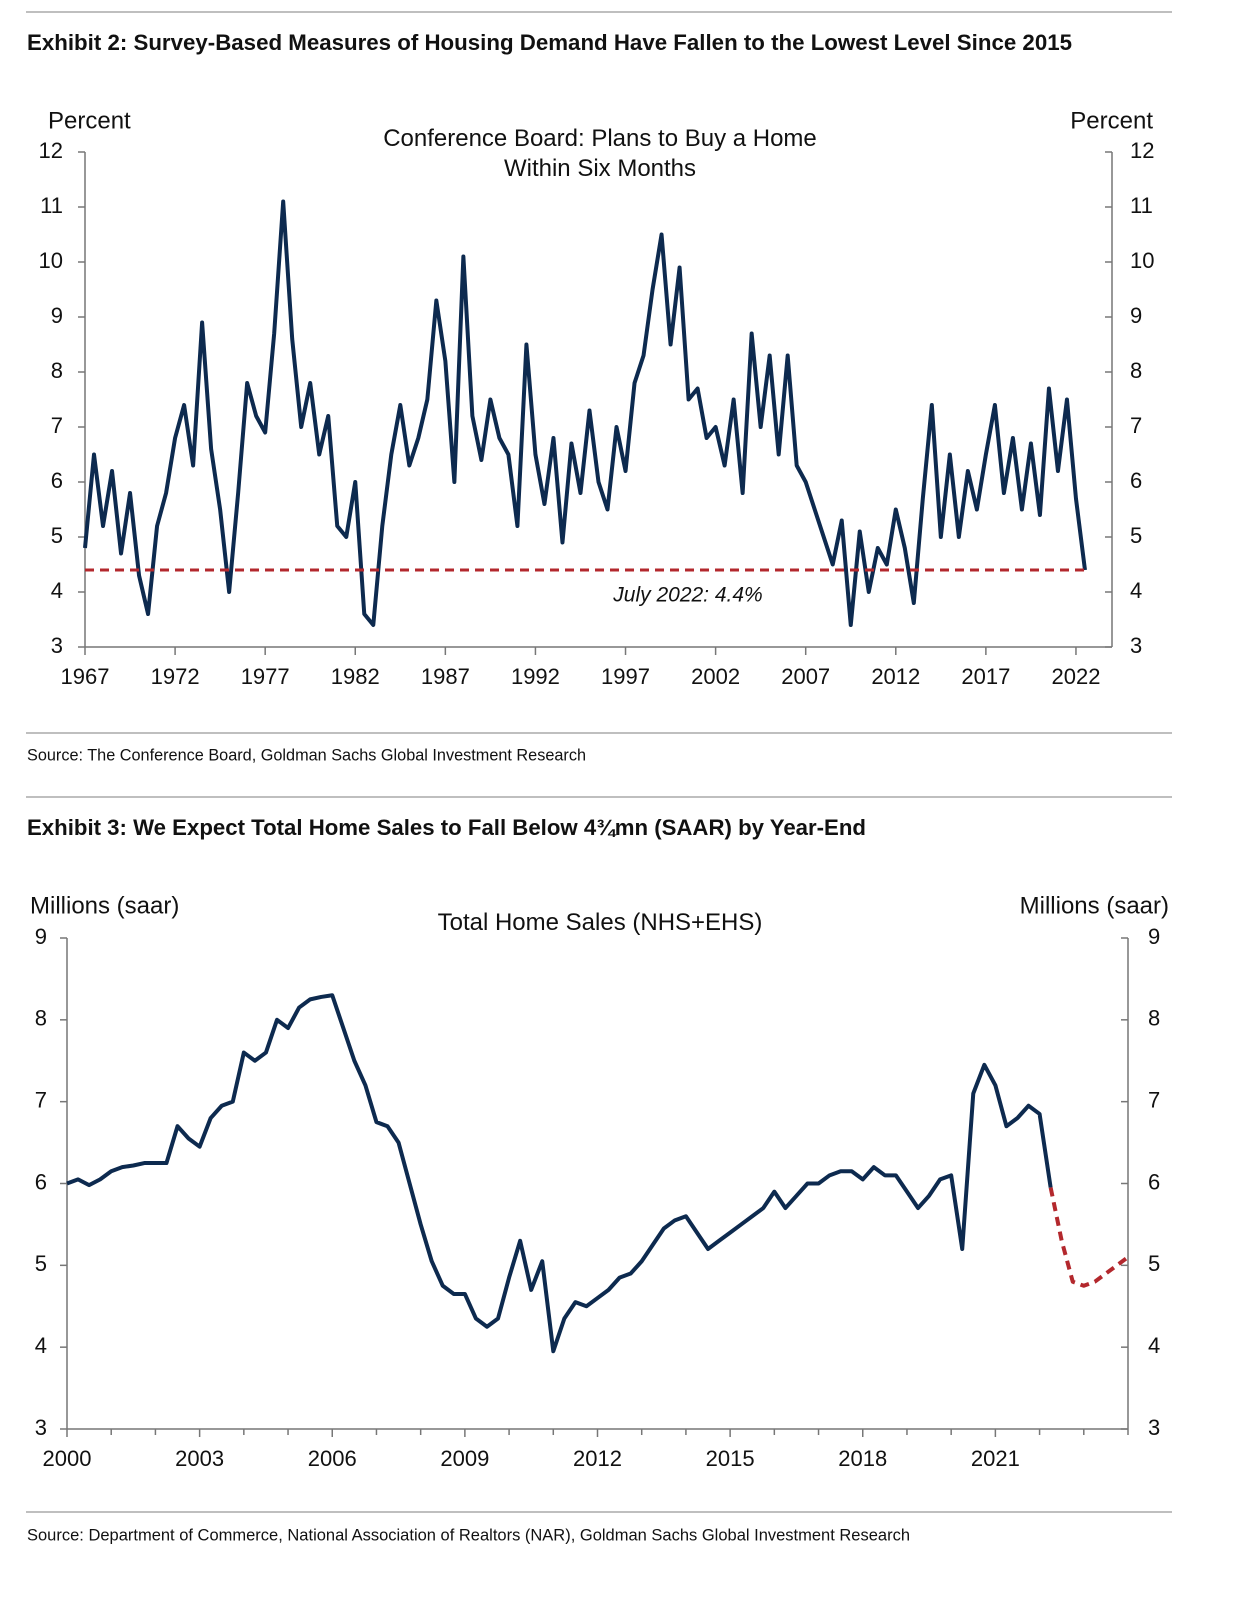 This screenshot has height=1620, width=1246. What do you see at coordinates (265, 676) in the screenshot?
I see `x-tick-label: 1977` at bounding box center [265, 676].